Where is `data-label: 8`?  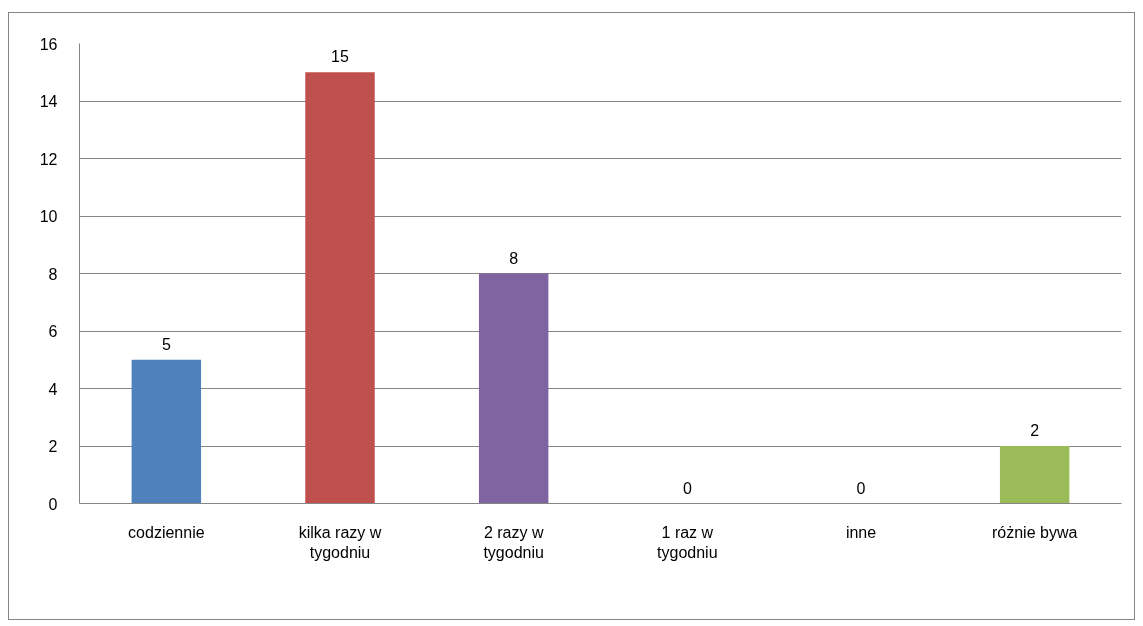 data-label: 8 is located at coordinates (514, 258).